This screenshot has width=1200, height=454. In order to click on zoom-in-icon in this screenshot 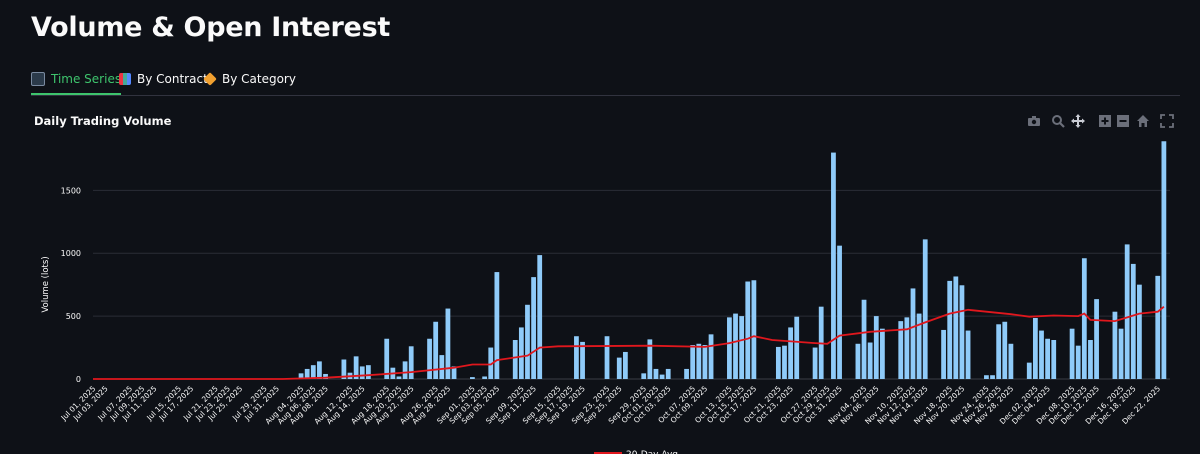, I will do `click(1105, 121)`.